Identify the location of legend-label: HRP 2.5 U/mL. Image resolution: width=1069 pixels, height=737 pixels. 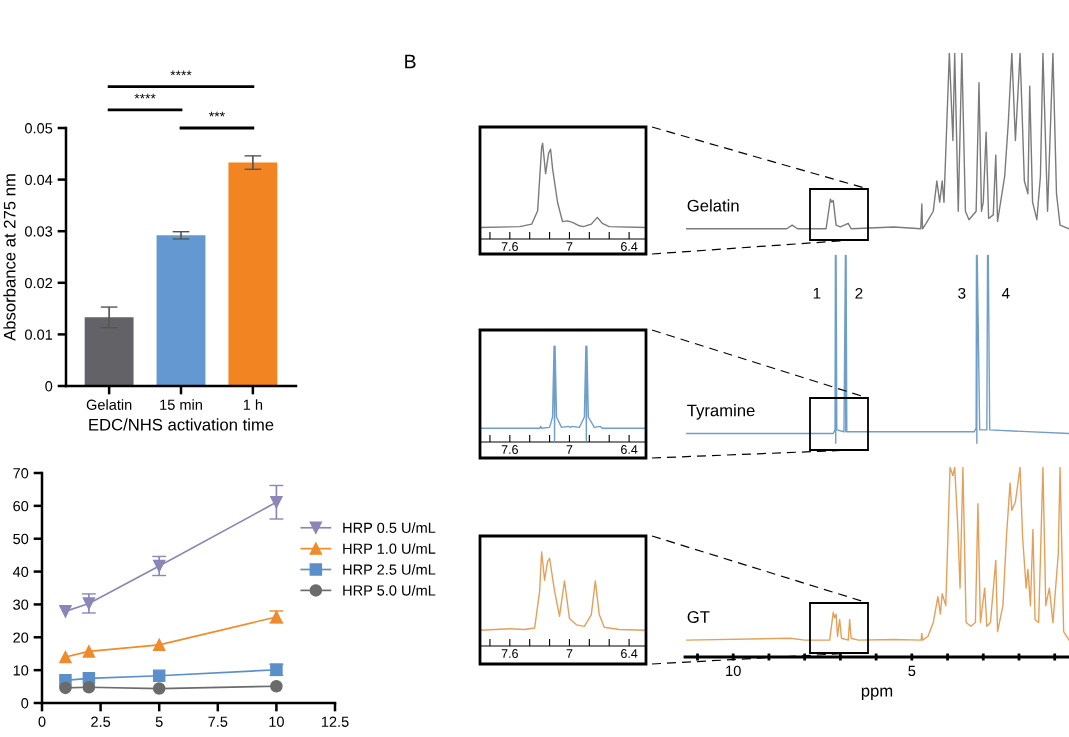
(389, 569).